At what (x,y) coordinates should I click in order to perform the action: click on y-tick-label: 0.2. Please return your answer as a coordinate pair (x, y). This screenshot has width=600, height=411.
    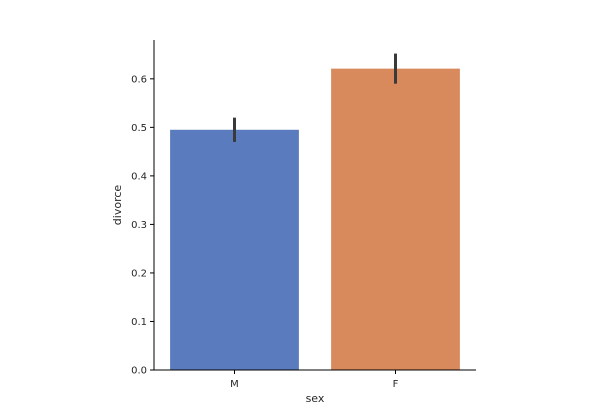
    Looking at the image, I should click on (139, 273).